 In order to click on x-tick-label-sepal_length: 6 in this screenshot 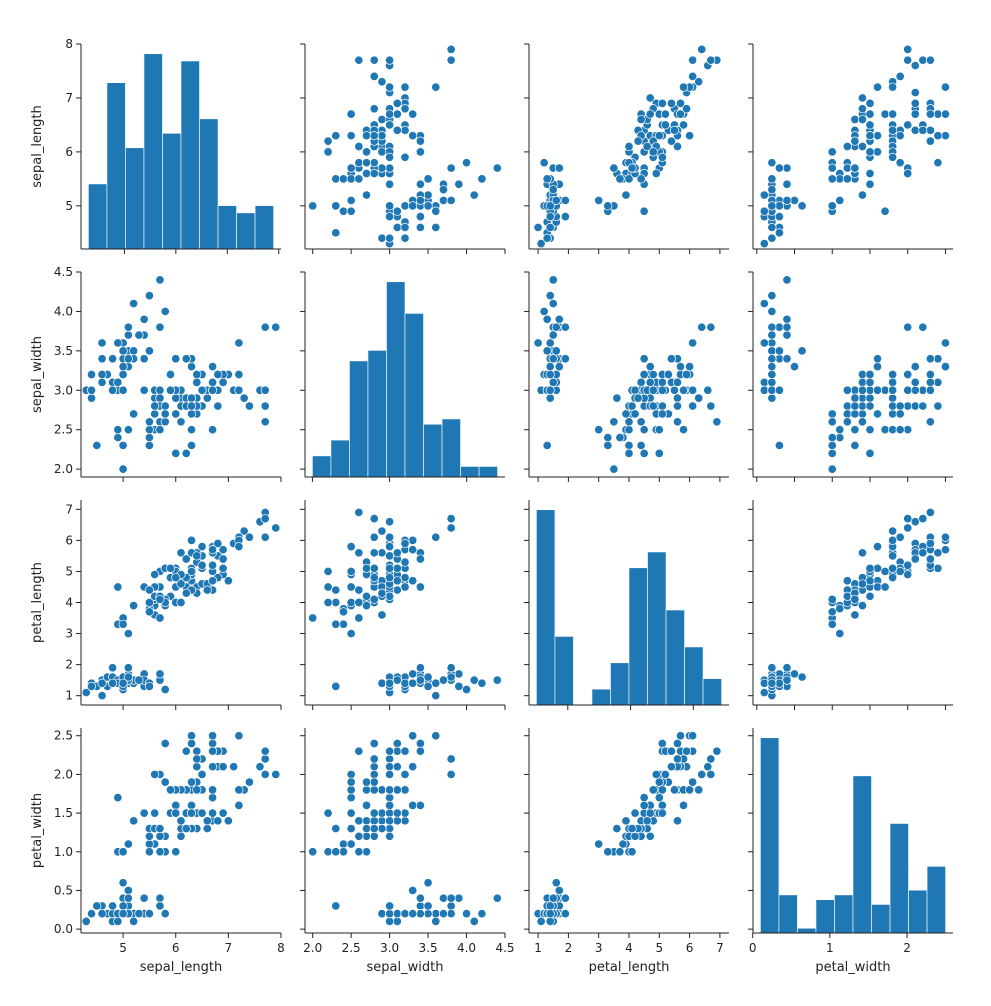, I will do `click(176, 948)`.